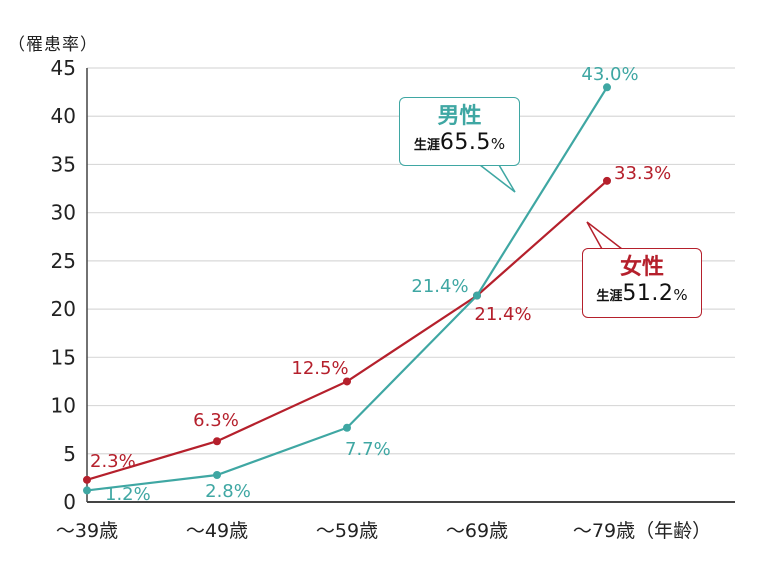  I want to click on female-lifetime-rate: 生涯51.2%, so click(642, 295).